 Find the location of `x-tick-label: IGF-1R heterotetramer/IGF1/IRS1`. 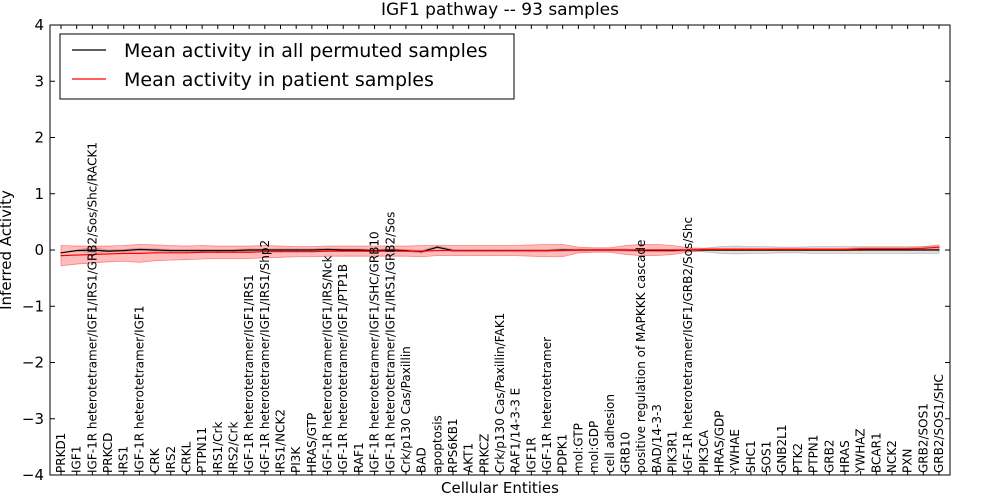

x-tick-label: IGF-1R heterotetramer/IGF1/IRS1 is located at coordinates (249, 373).